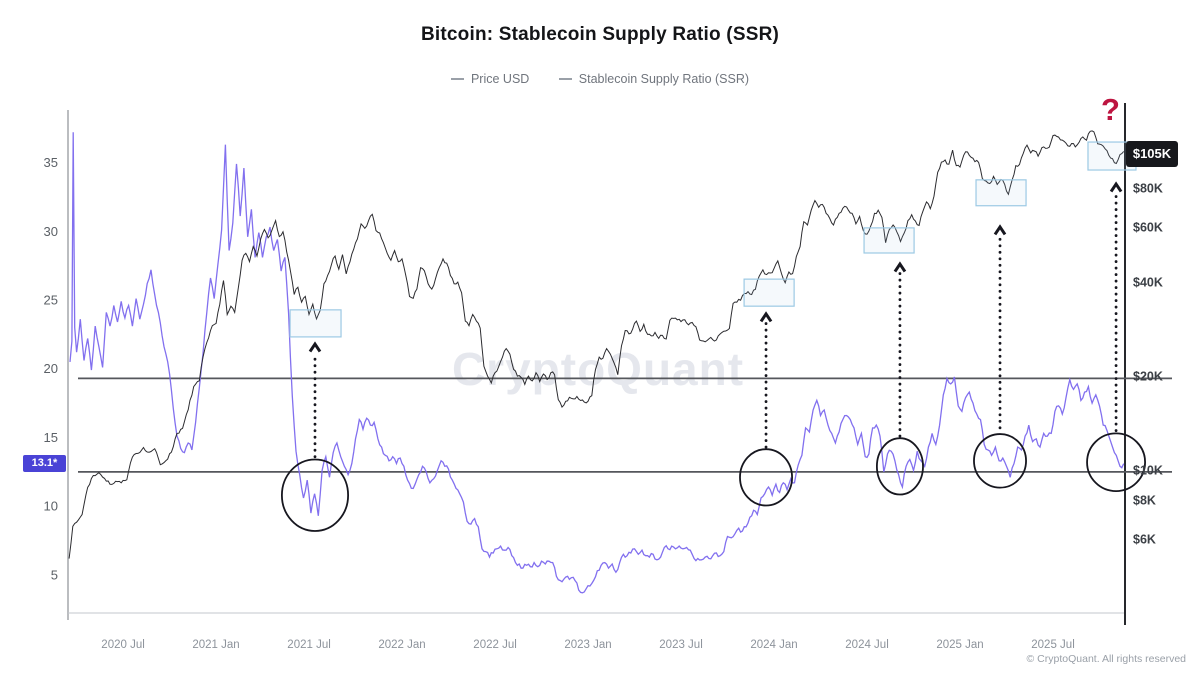 The width and height of the screenshot is (1200, 691). I want to click on legend-item-price: Price USD, so click(490, 79).